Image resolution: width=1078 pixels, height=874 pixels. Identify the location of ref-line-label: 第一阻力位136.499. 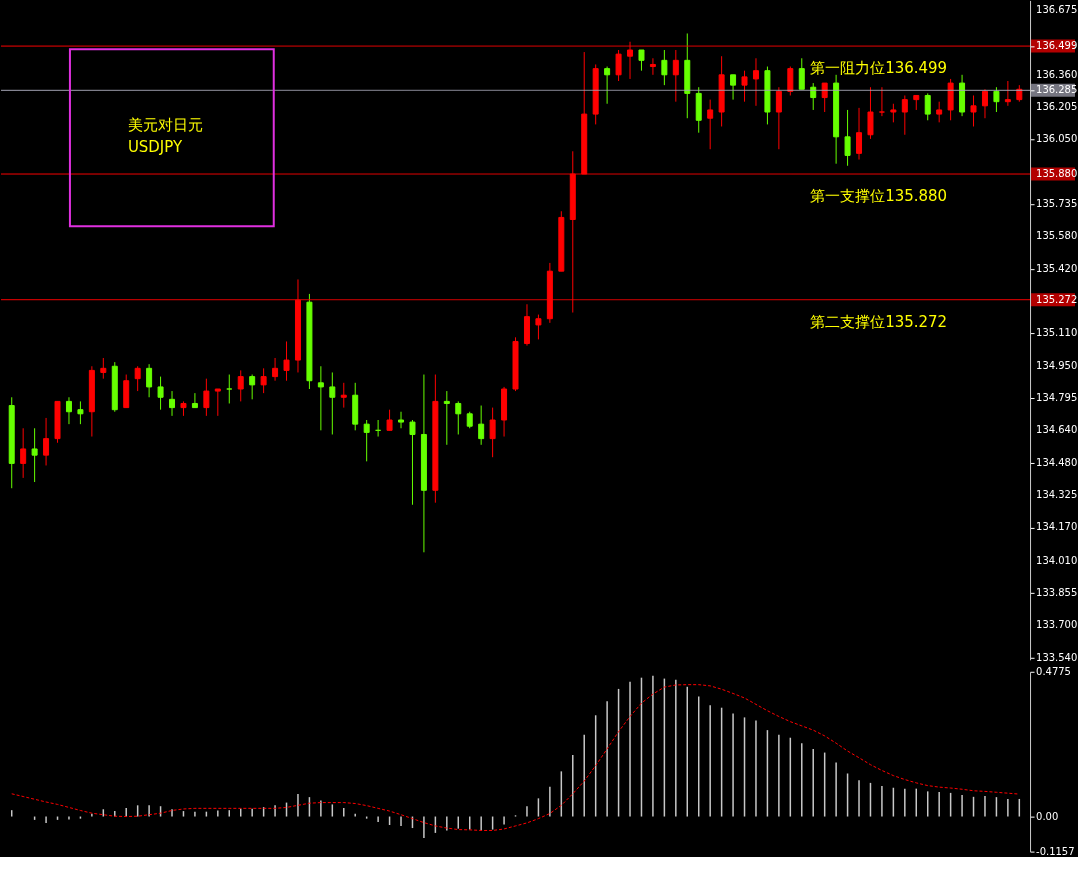
(879, 68).